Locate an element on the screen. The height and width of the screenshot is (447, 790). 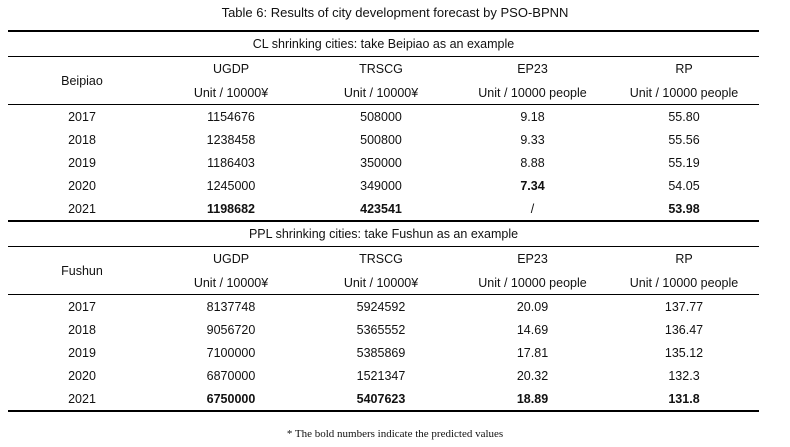
value-cell: 7100000 is located at coordinates (231, 352).